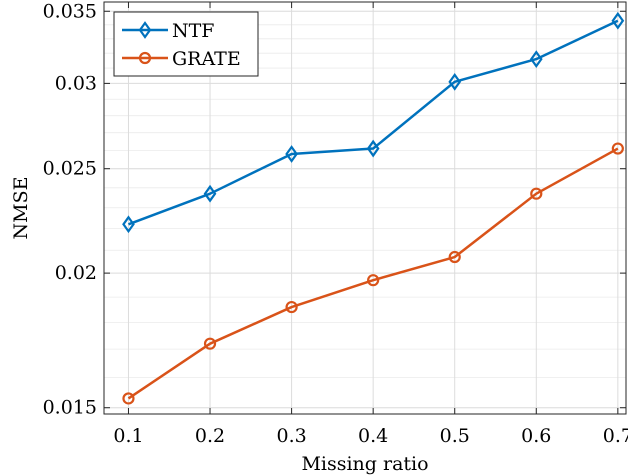 This screenshot has width=628, height=476. What do you see at coordinates (291, 436) in the screenshot?
I see `x-tick-label: 0.3` at bounding box center [291, 436].